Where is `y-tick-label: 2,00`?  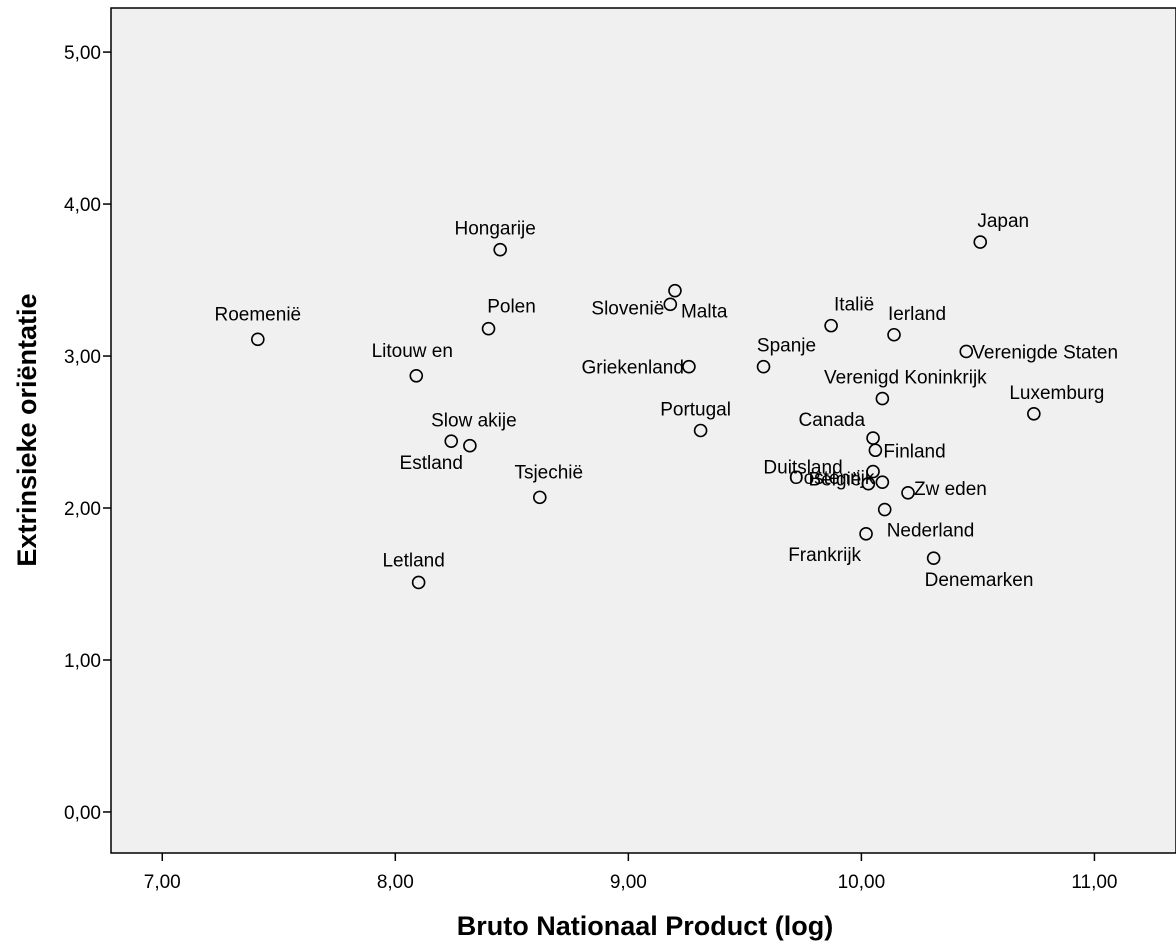 y-tick-label: 2,00 is located at coordinates (82, 509).